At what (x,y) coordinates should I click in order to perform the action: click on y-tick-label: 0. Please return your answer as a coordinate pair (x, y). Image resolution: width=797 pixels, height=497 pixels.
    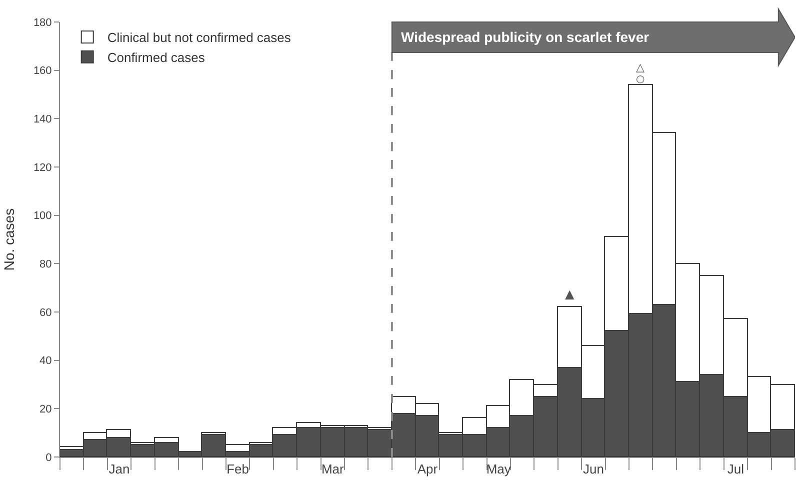
    Looking at the image, I should click on (49, 458).